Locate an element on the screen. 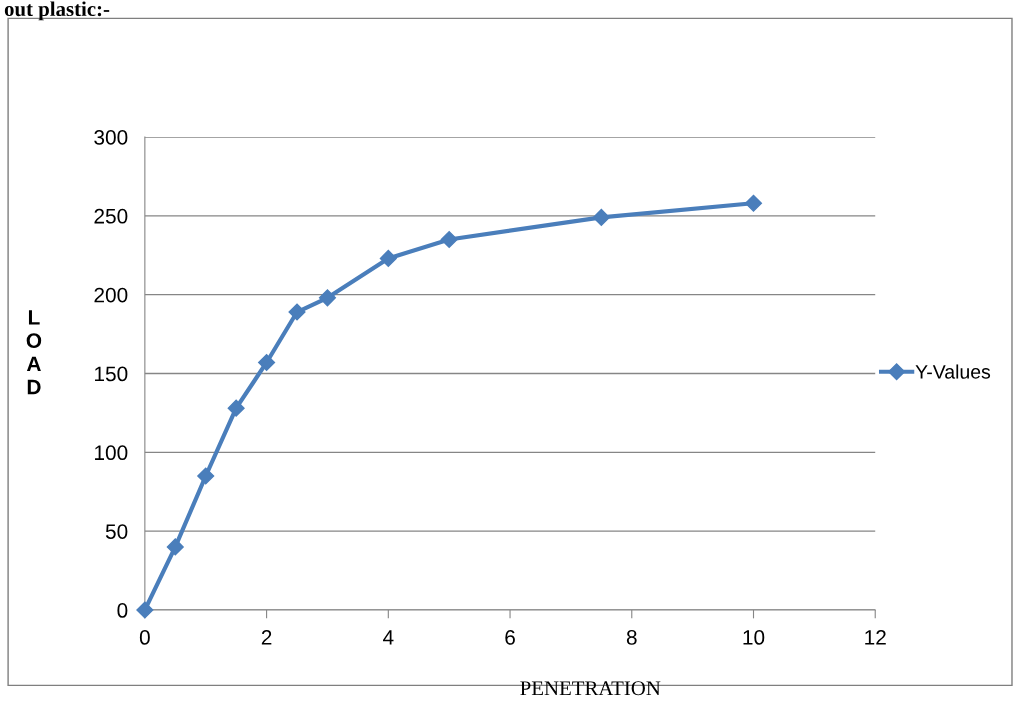  x-tick-label: 12 is located at coordinates (875, 637).